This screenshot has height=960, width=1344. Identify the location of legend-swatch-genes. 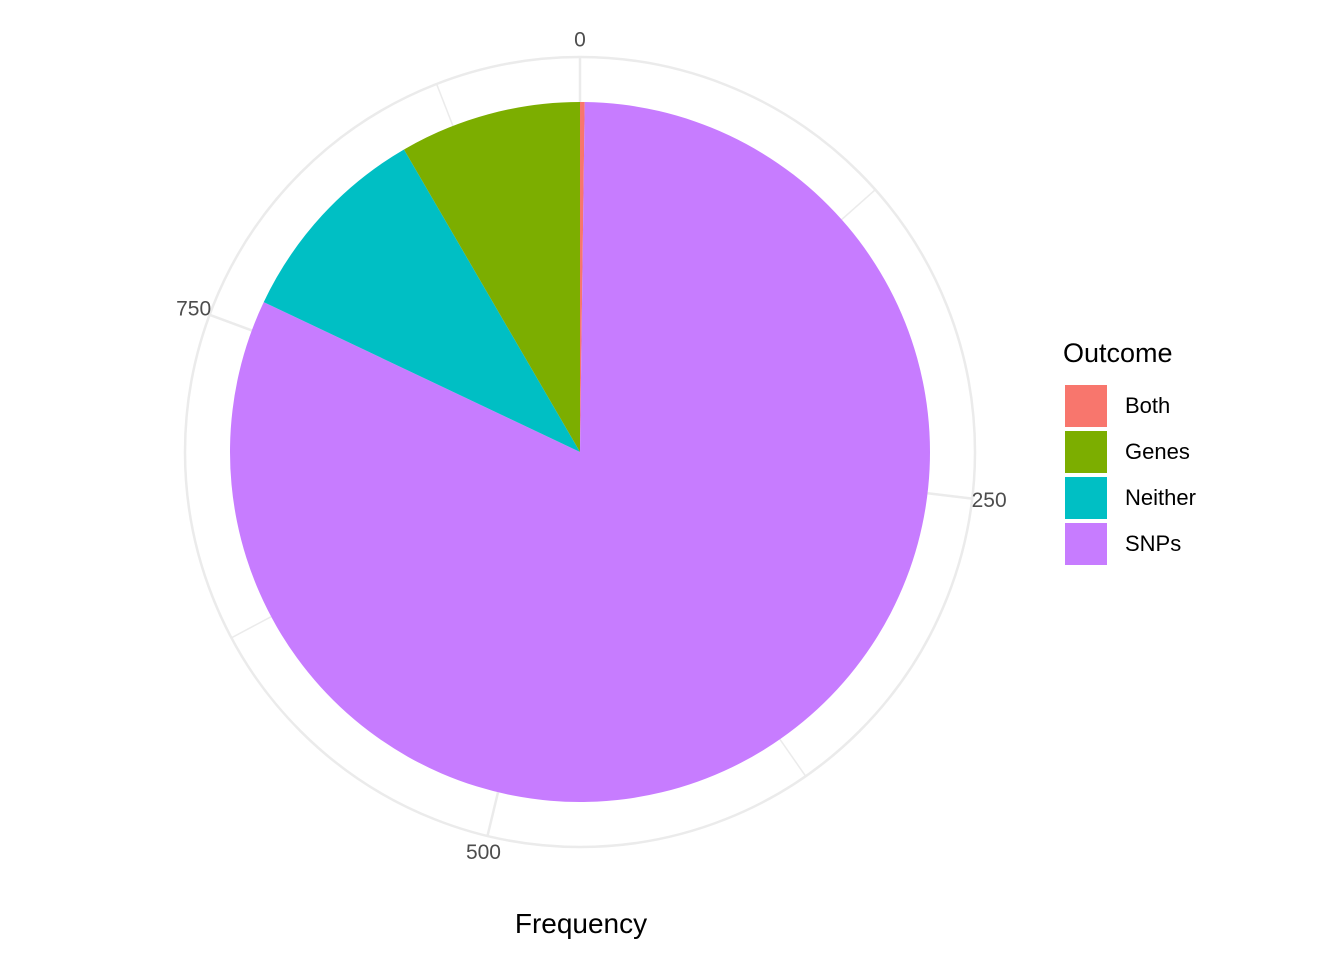
(1086, 452).